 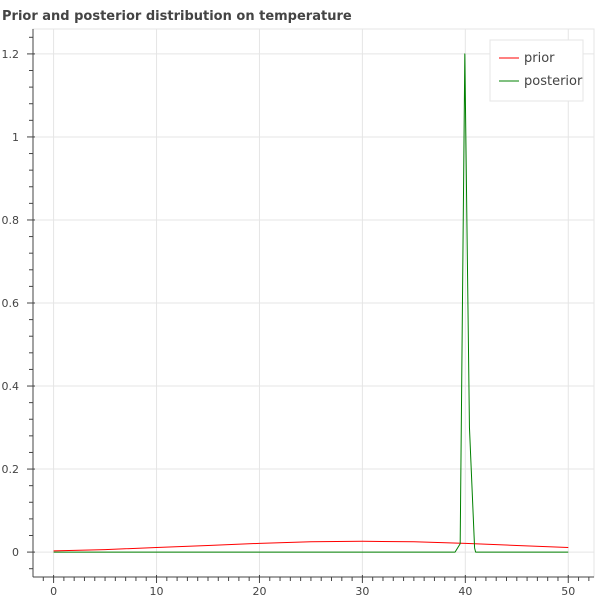 What do you see at coordinates (53, 591) in the screenshot?
I see `x-tick-label-0: 0` at bounding box center [53, 591].